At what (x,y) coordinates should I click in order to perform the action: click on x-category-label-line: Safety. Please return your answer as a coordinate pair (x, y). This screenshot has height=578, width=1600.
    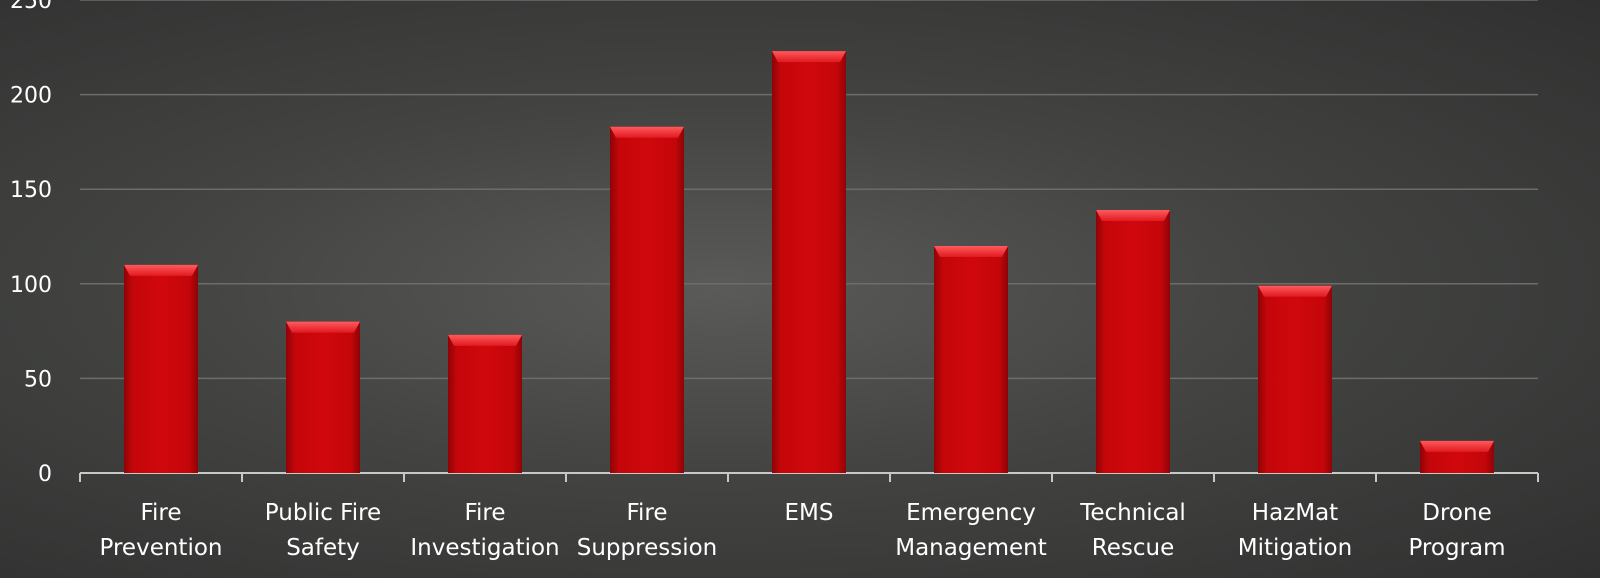
    Looking at the image, I should click on (323, 548).